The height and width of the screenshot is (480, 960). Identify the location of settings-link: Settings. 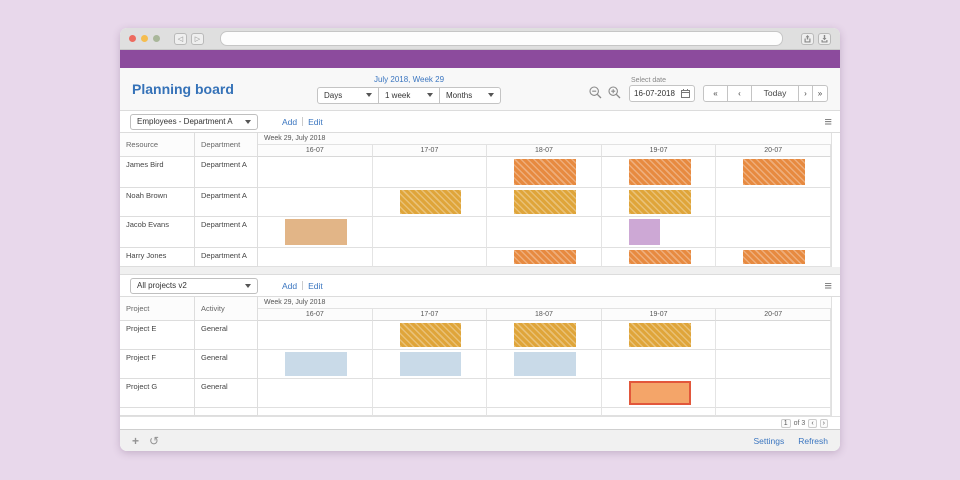
(769, 441).